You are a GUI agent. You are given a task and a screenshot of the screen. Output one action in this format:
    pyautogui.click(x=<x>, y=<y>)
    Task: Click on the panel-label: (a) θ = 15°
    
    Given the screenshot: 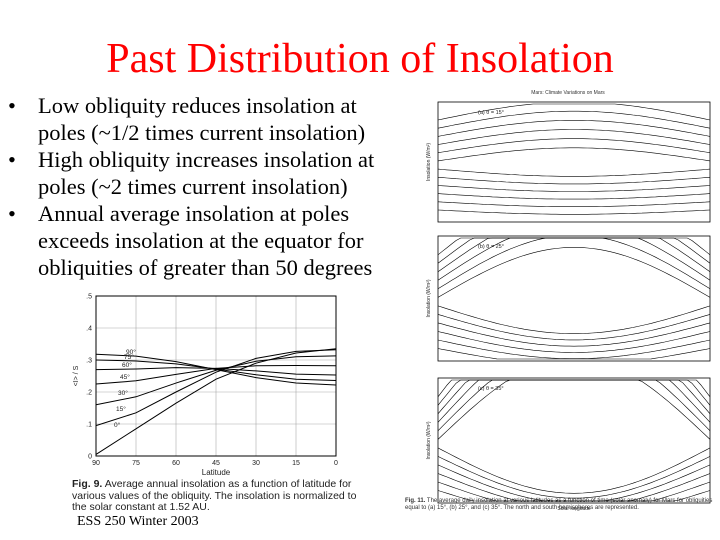 What is the action you would take?
    pyautogui.click(x=491, y=113)
    